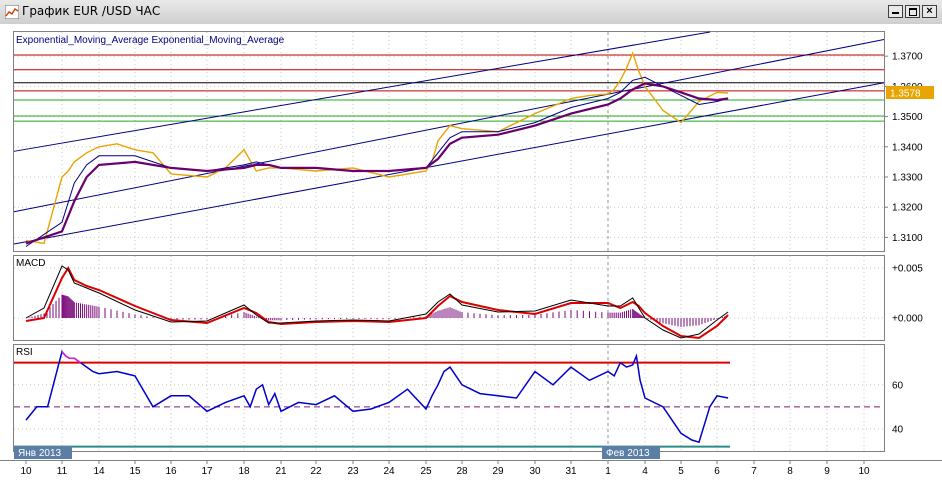  I want to click on month-label-jan: Янв 2013, so click(40, 453).